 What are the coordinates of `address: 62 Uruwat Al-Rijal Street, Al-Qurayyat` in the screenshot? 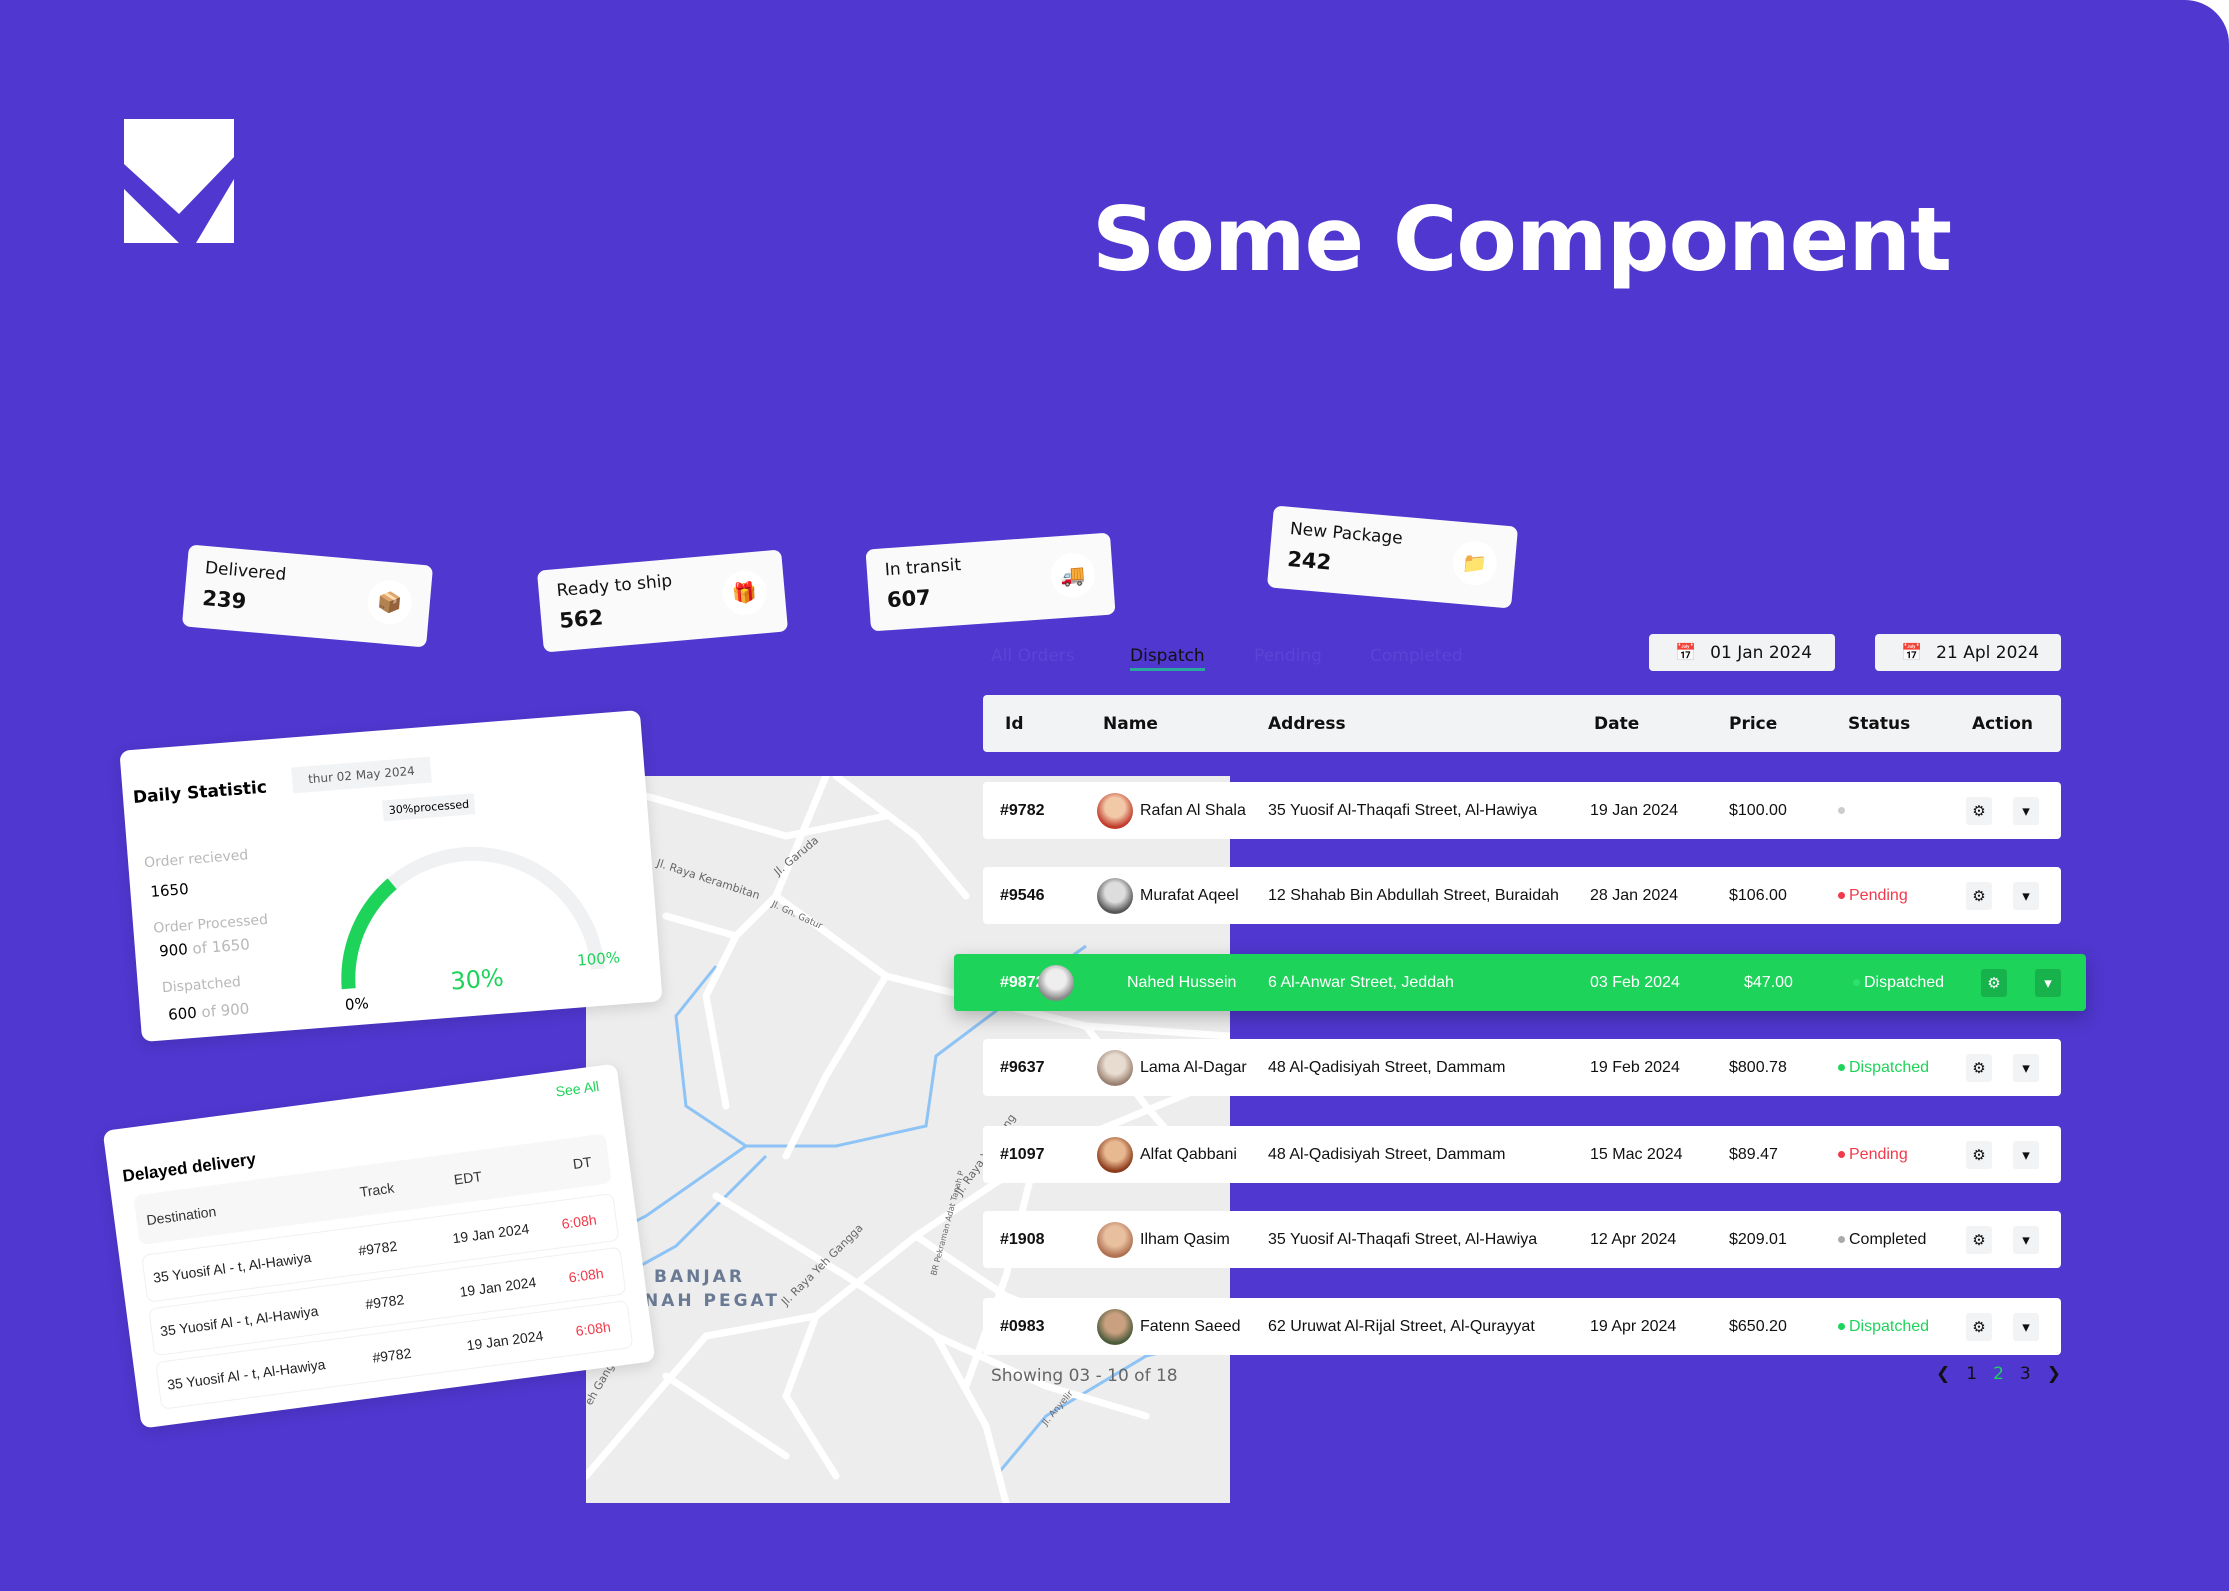 It's located at (1401, 1326).